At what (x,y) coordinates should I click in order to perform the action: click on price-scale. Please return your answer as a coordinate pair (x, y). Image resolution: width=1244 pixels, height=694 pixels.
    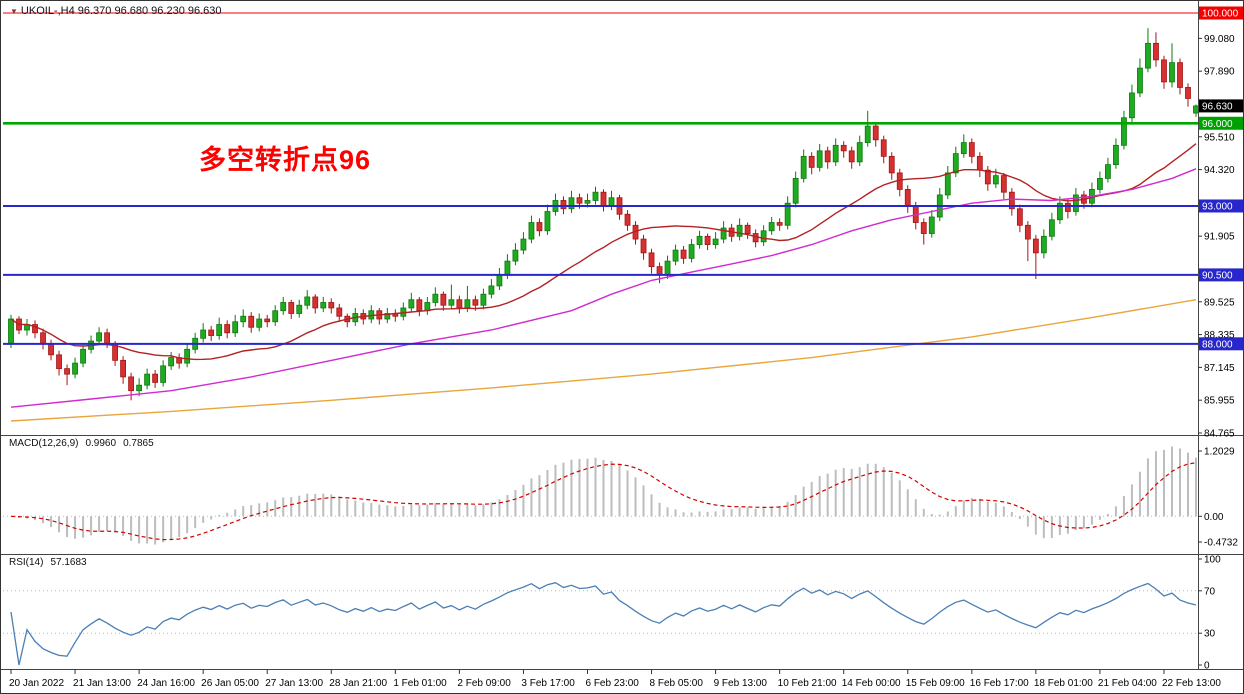
    Looking at the image, I should click on (1221, 335).